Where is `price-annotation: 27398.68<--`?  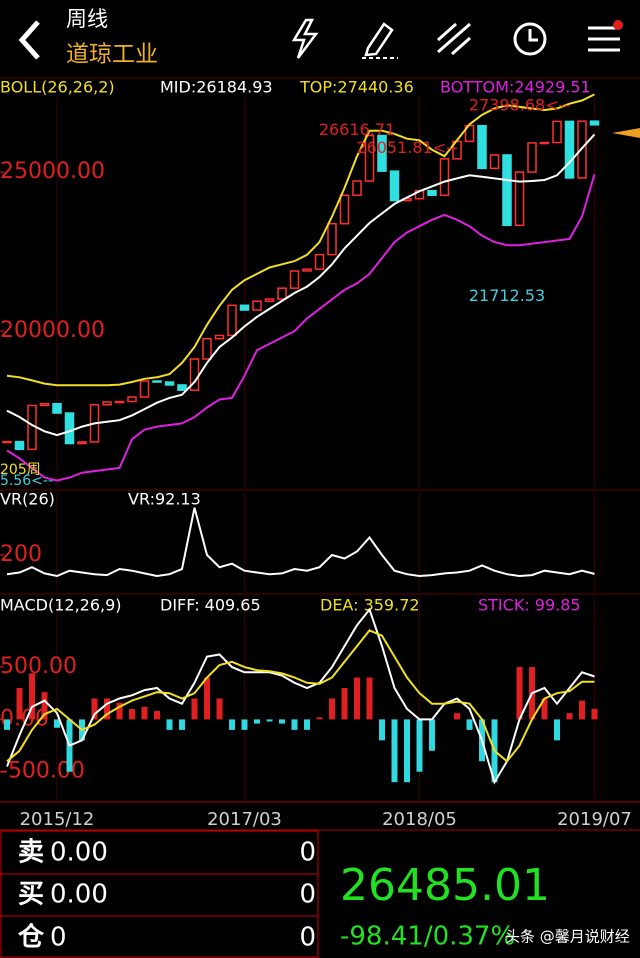
price-annotation: 27398.68<-- is located at coordinates (519, 104).